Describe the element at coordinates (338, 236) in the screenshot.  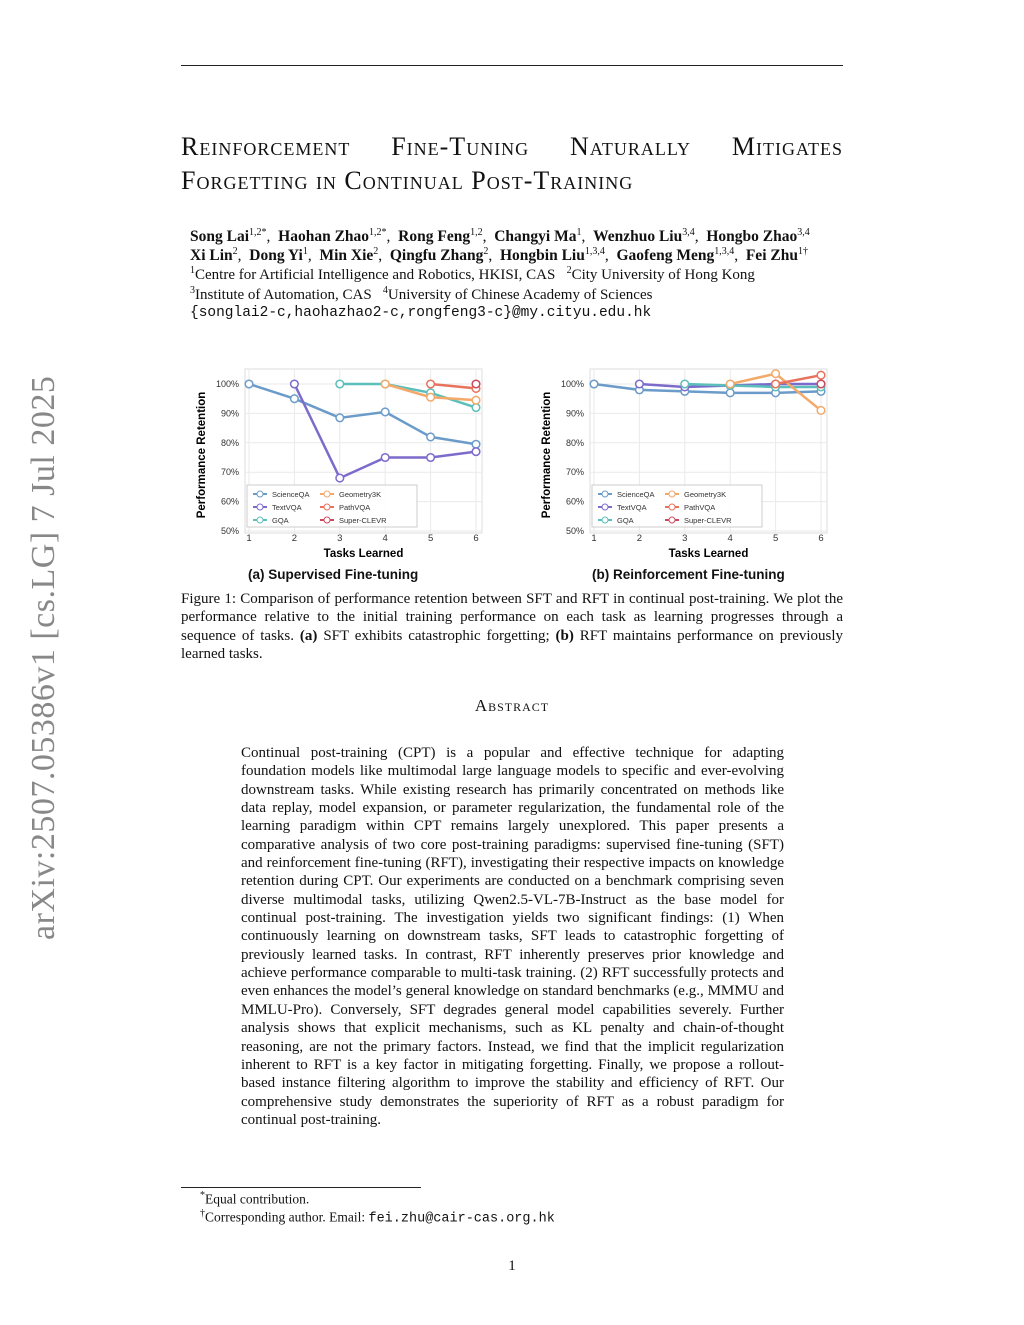
I see `author: Haohan Zhao1,2*,` at that location.